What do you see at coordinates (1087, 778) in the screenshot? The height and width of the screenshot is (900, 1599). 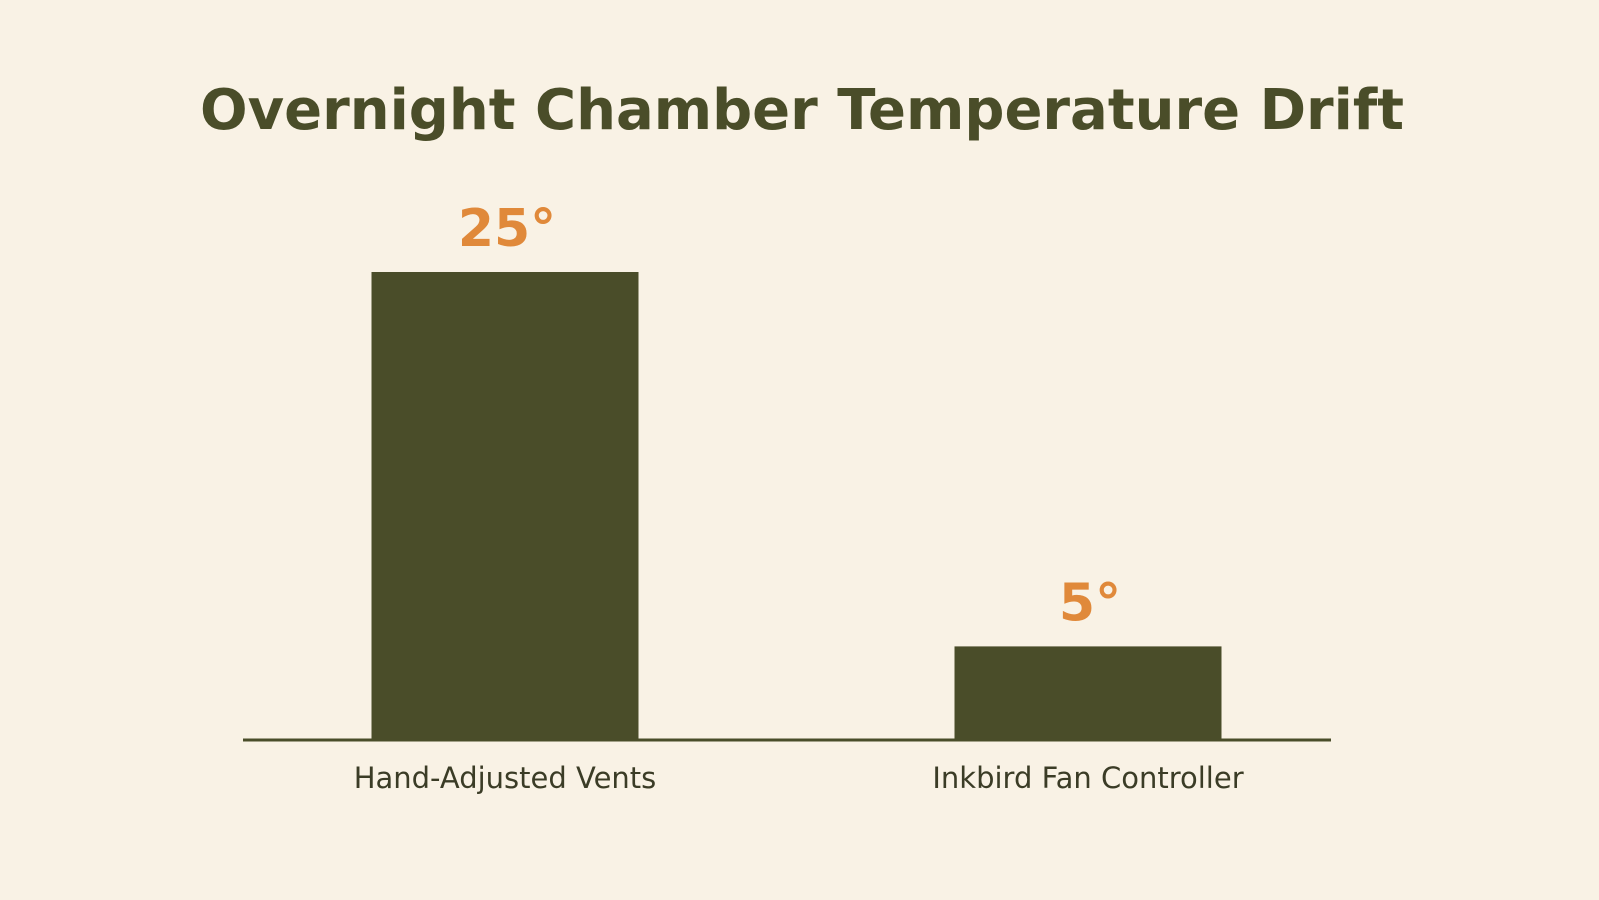 I see `x-tick-label: Inkbird Fan Controller` at bounding box center [1087, 778].